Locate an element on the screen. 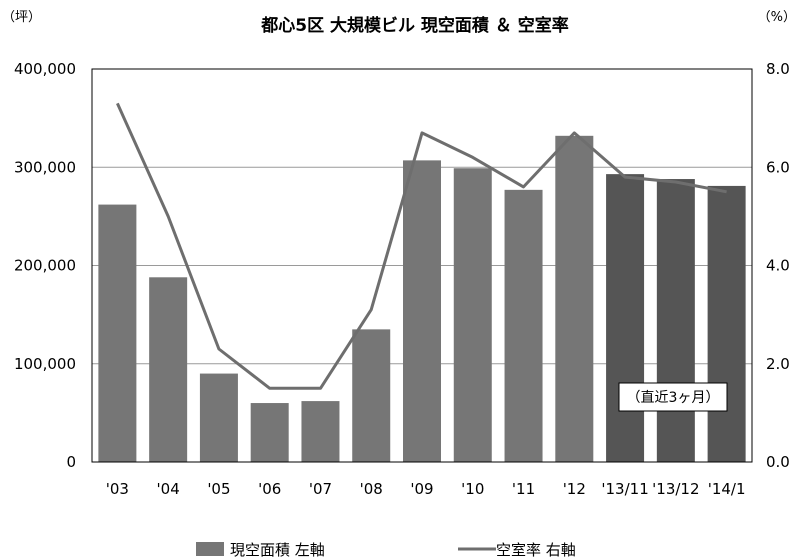  annotation-box: （直近3ヶ月） is located at coordinates (673, 397).